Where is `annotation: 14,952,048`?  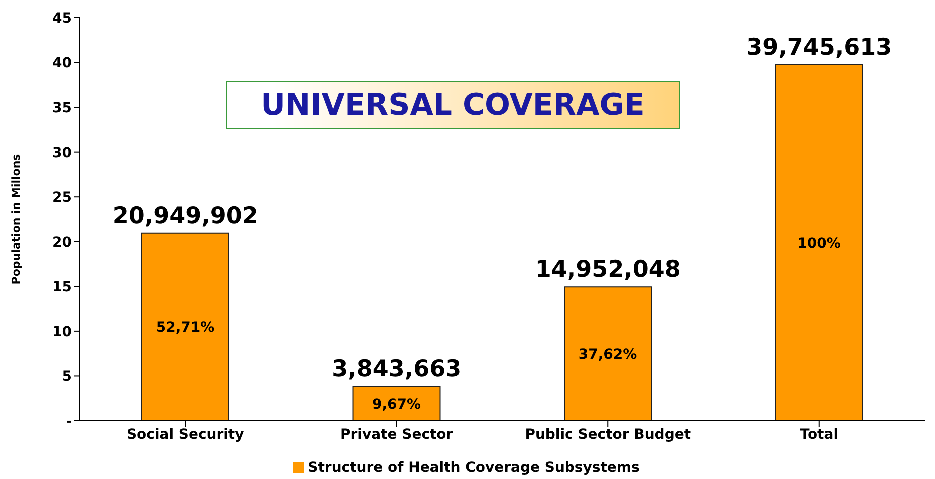 annotation: 14,952,048 is located at coordinates (608, 270).